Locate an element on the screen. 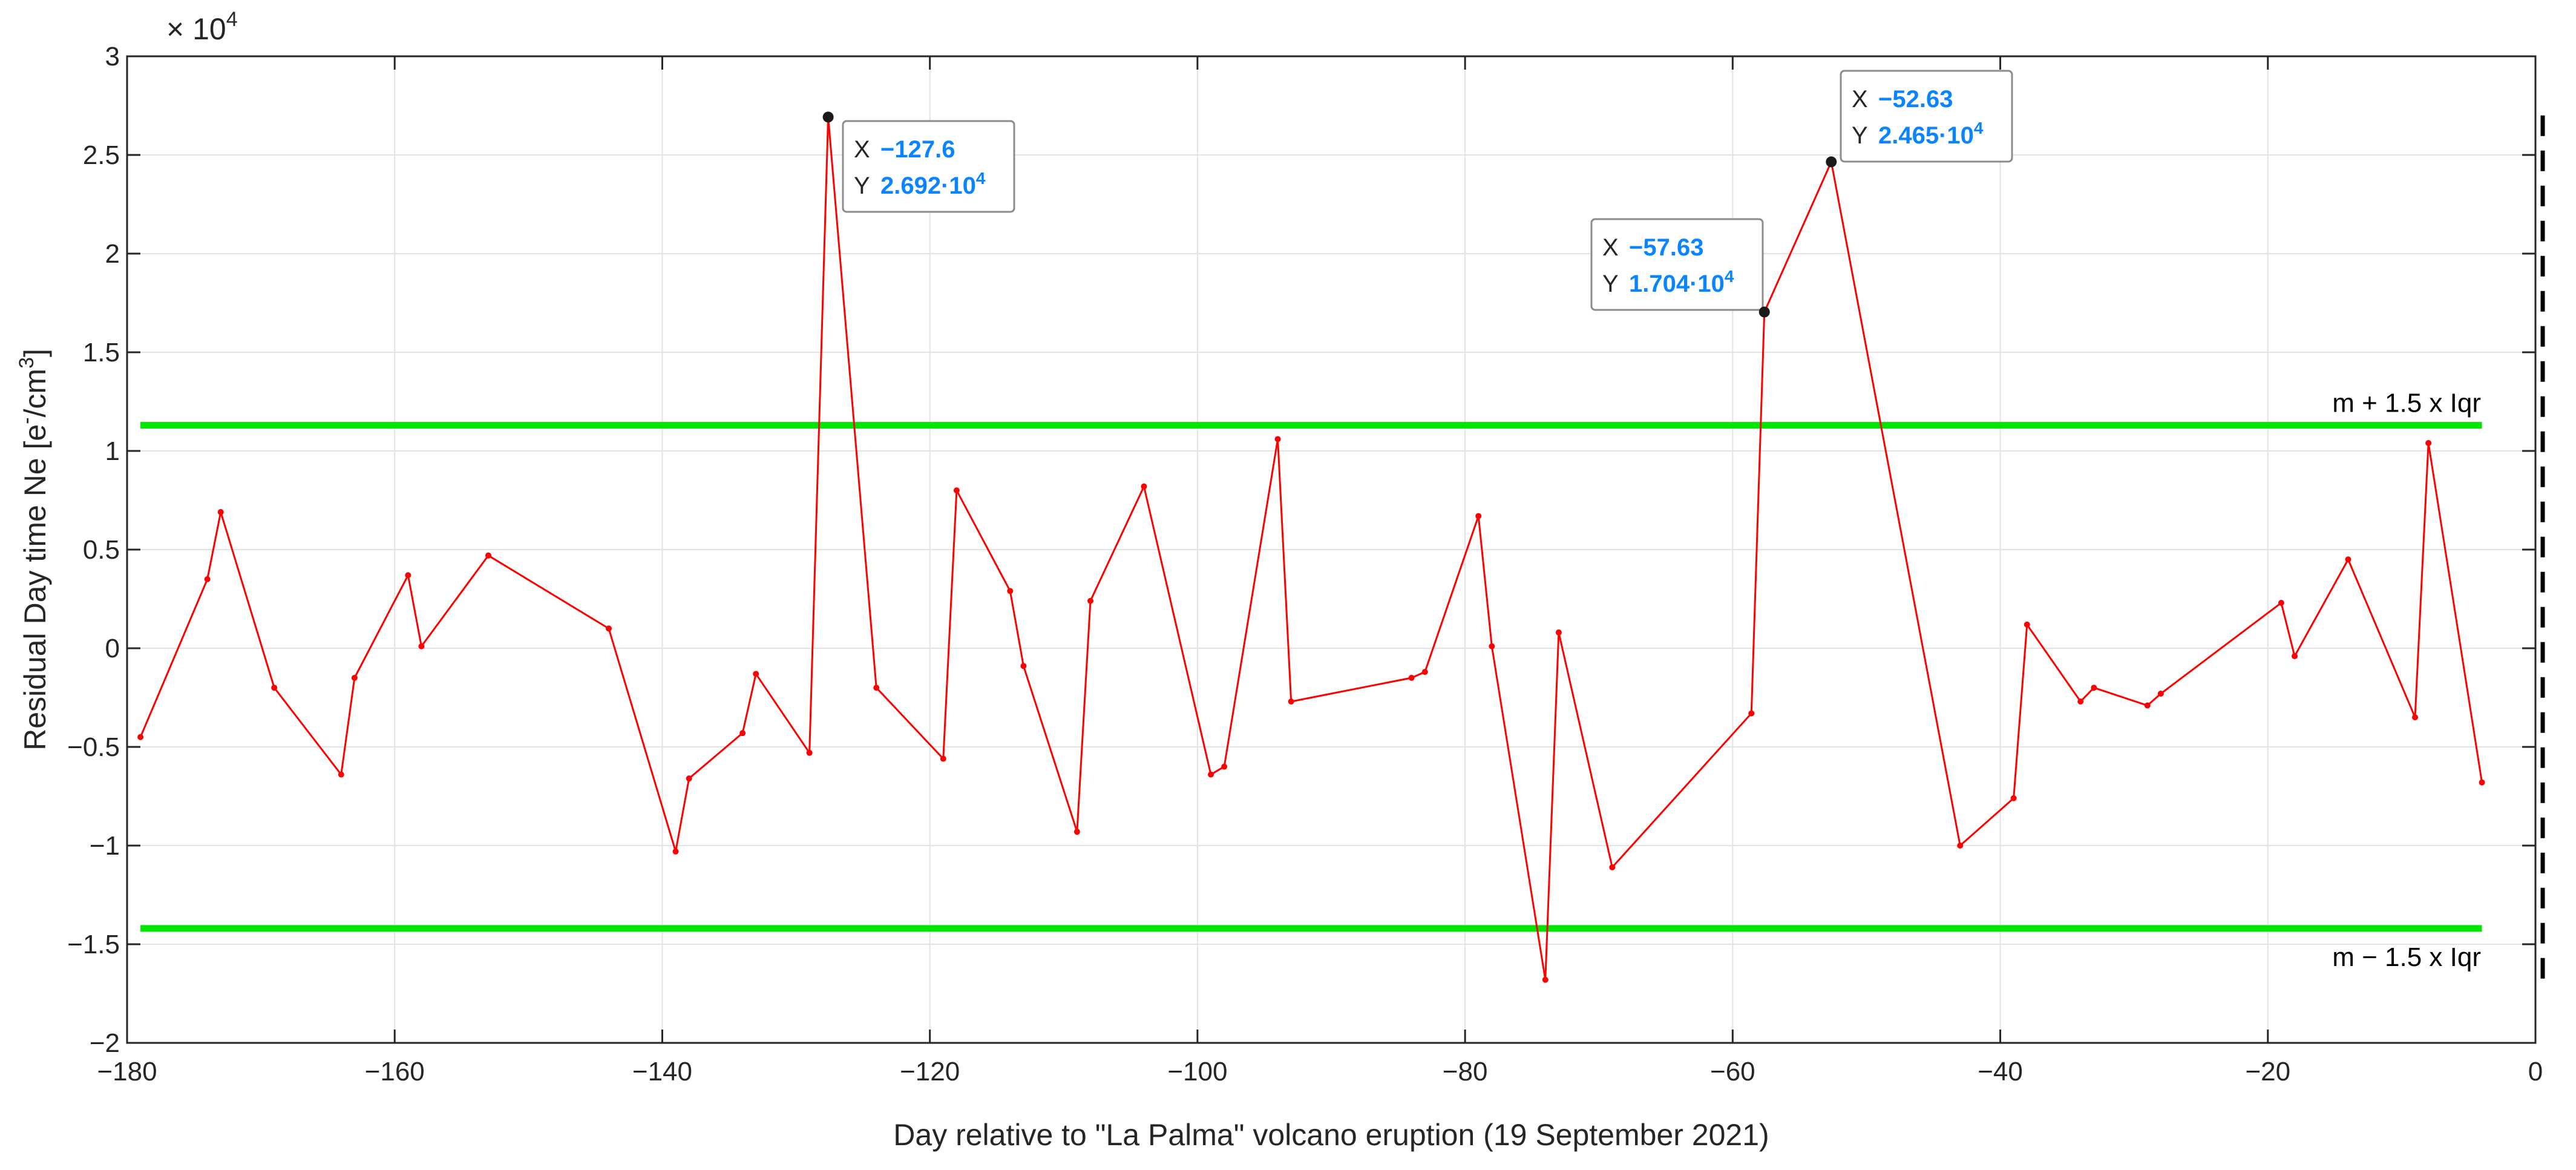 The height and width of the screenshot is (1170, 2576). x-tick-label: −80 is located at coordinates (1465, 1071).